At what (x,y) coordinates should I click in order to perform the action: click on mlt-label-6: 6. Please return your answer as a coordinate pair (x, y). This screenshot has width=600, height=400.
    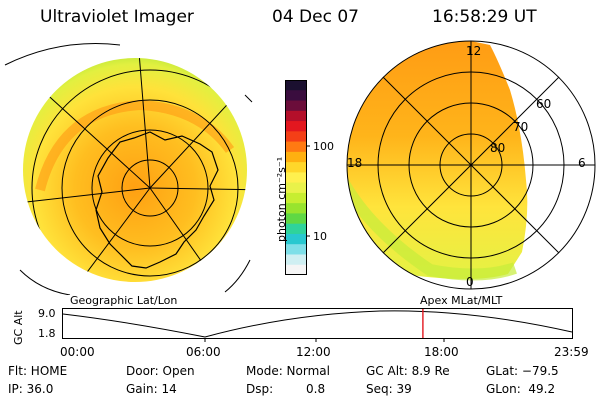
    Looking at the image, I should click on (582, 163).